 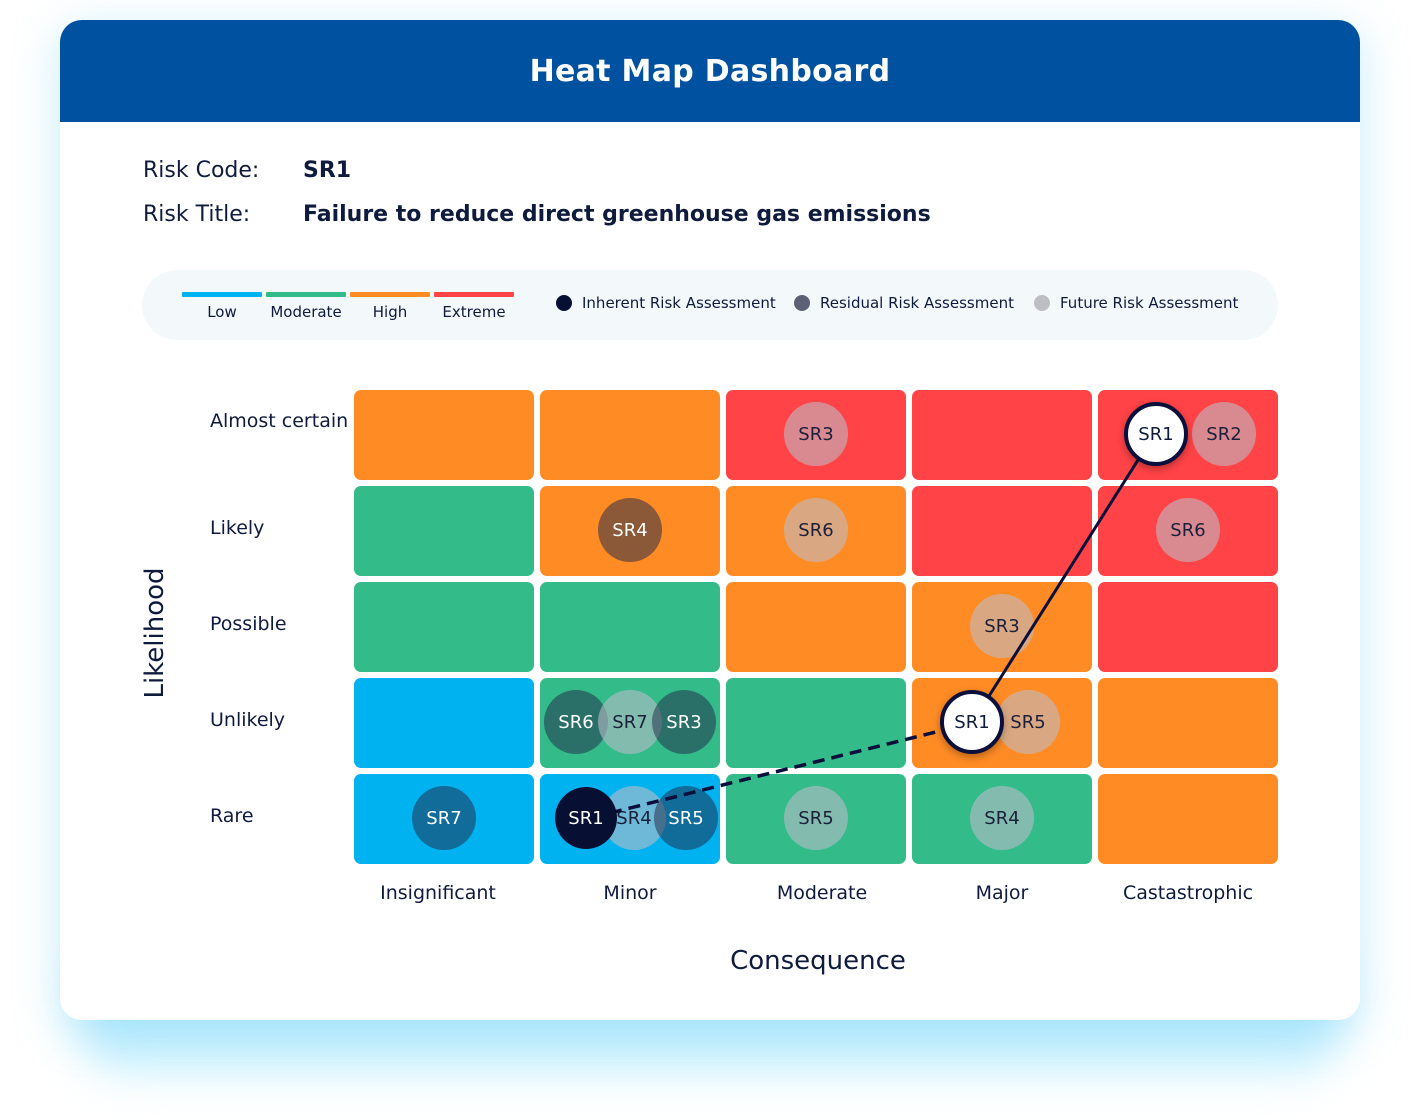 What do you see at coordinates (327, 170) in the screenshot?
I see `risk-code-value: SR1` at bounding box center [327, 170].